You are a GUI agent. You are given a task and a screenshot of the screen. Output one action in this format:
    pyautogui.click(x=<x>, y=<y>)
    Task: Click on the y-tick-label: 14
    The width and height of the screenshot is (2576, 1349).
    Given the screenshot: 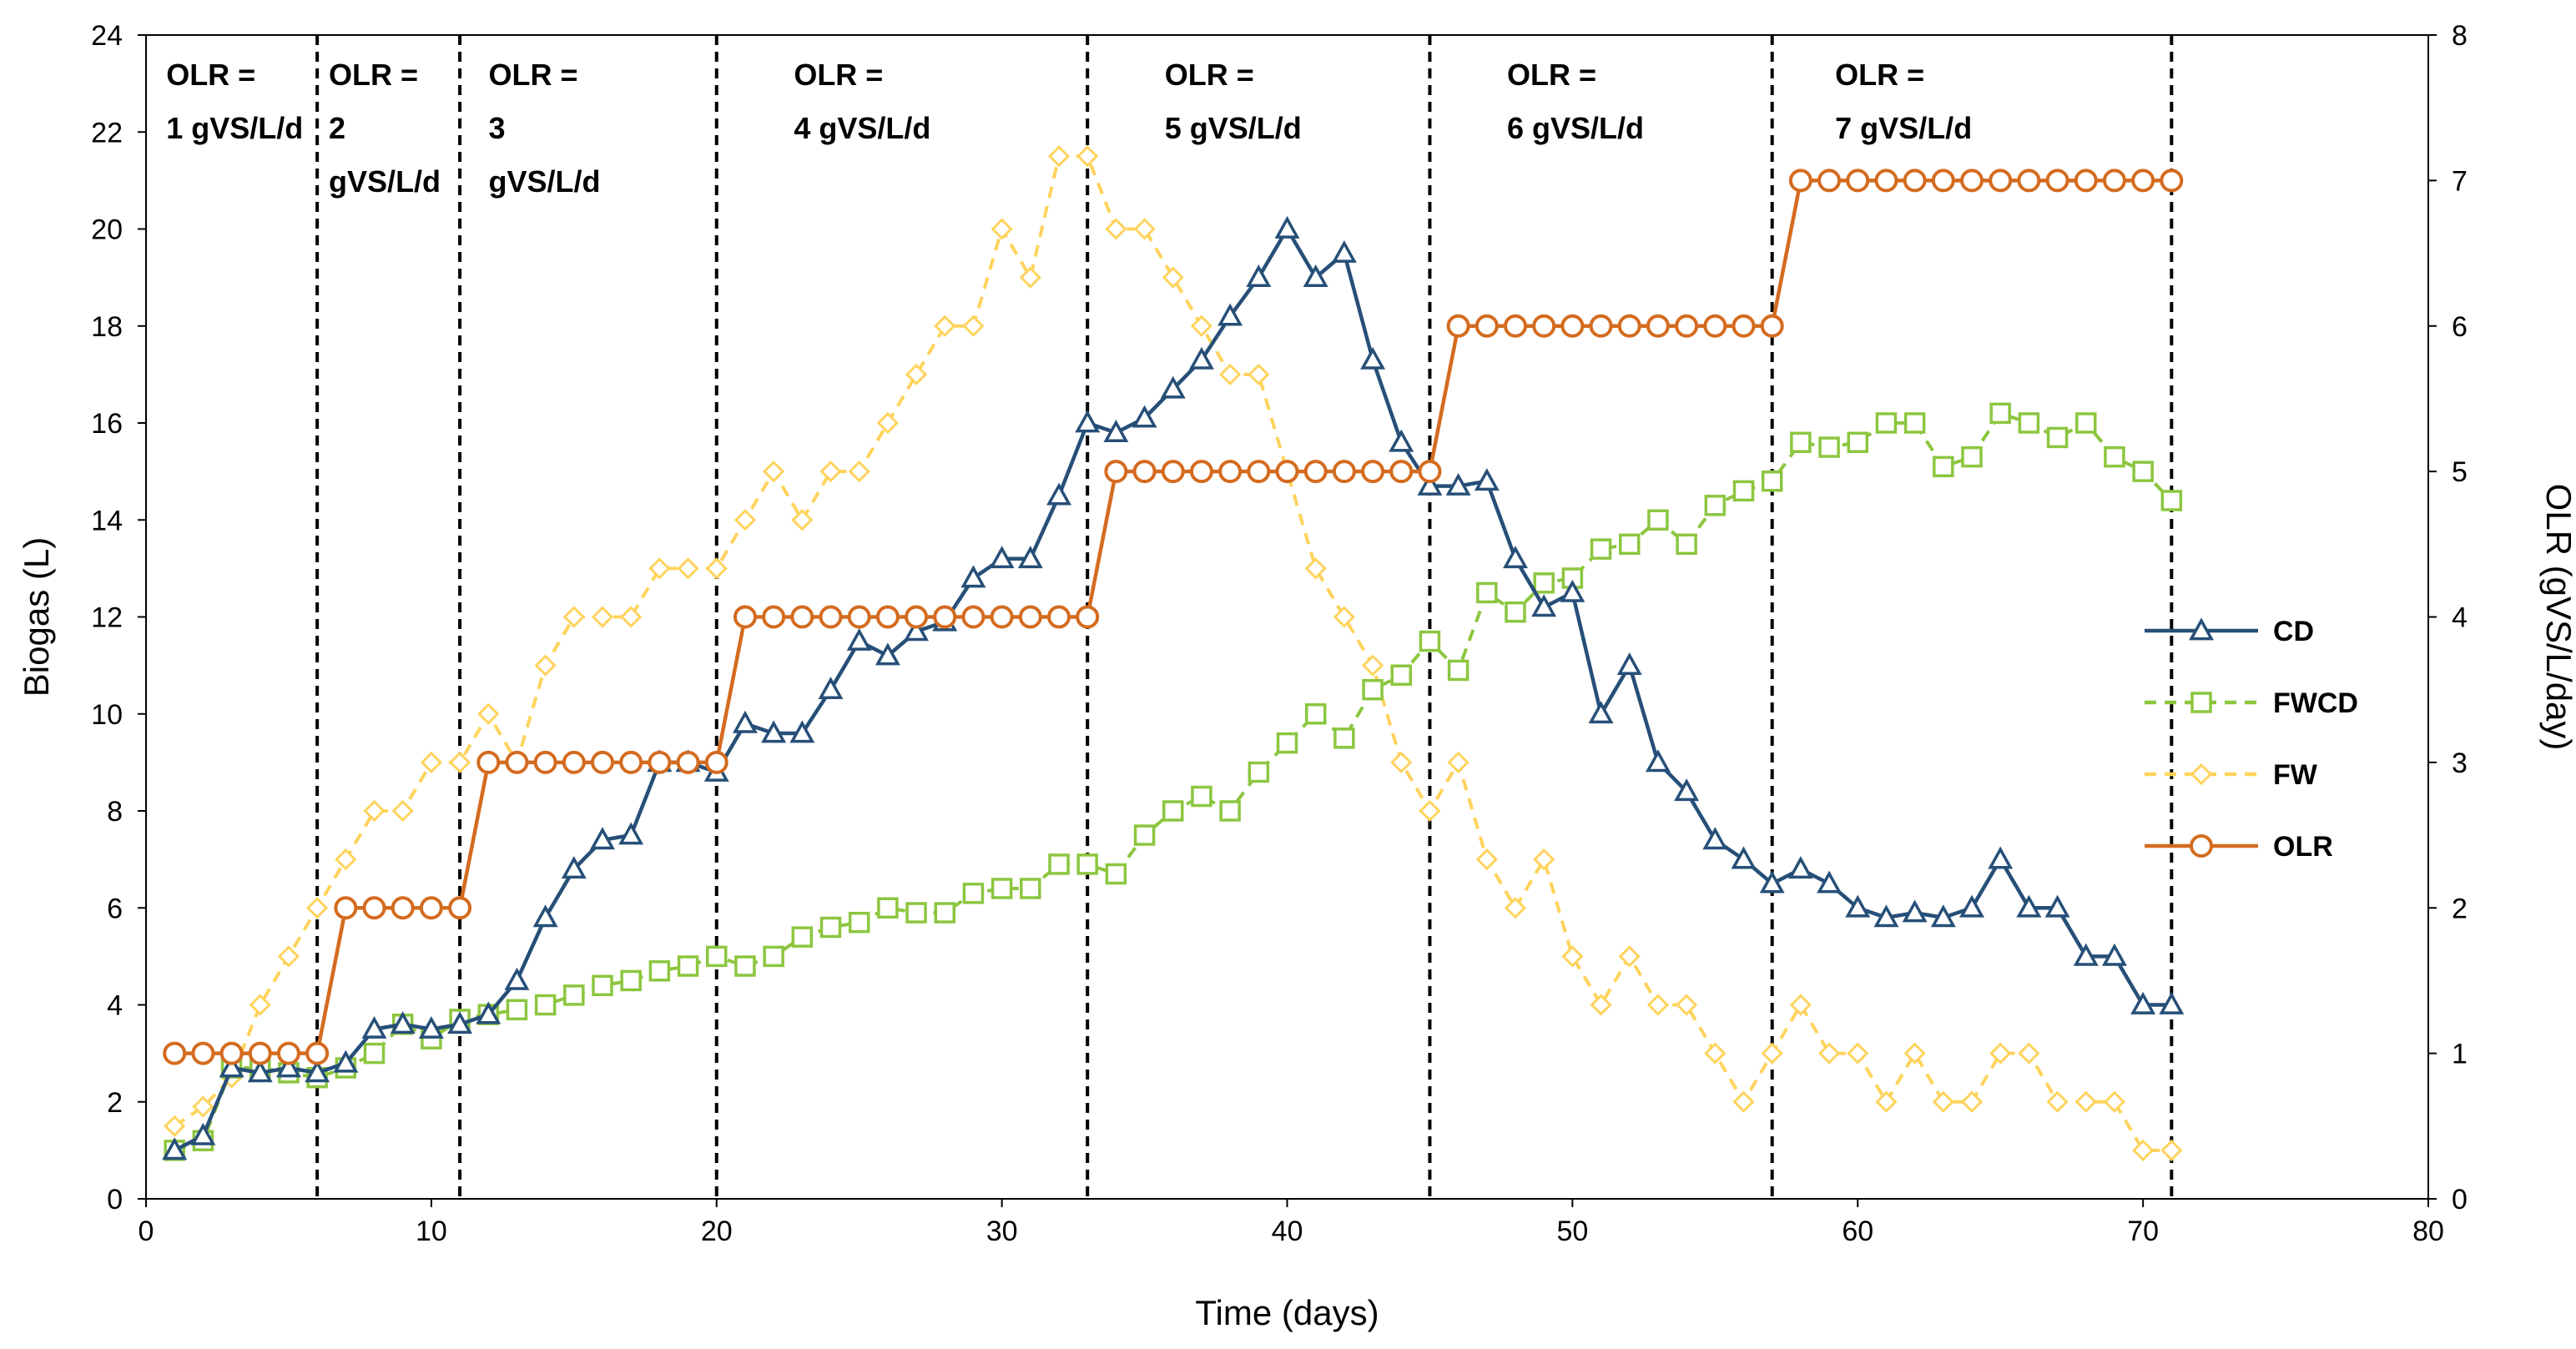 What is the action you would take?
    pyautogui.click(x=107, y=520)
    